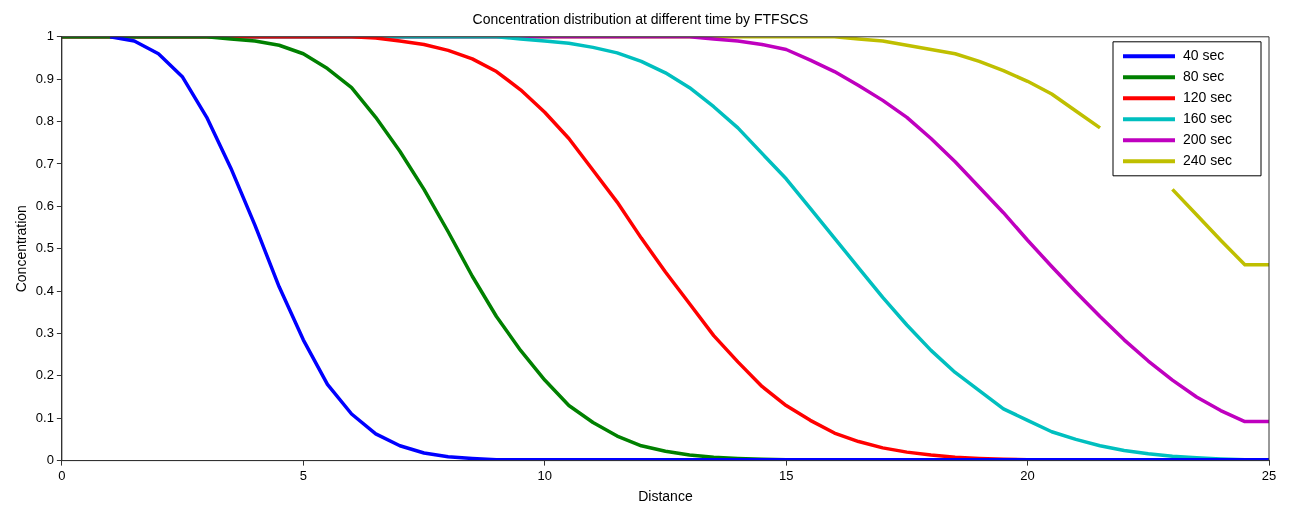  What do you see at coordinates (44, 78) in the screenshot?
I see `y-tick-label: 0.9` at bounding box center [44, 78].